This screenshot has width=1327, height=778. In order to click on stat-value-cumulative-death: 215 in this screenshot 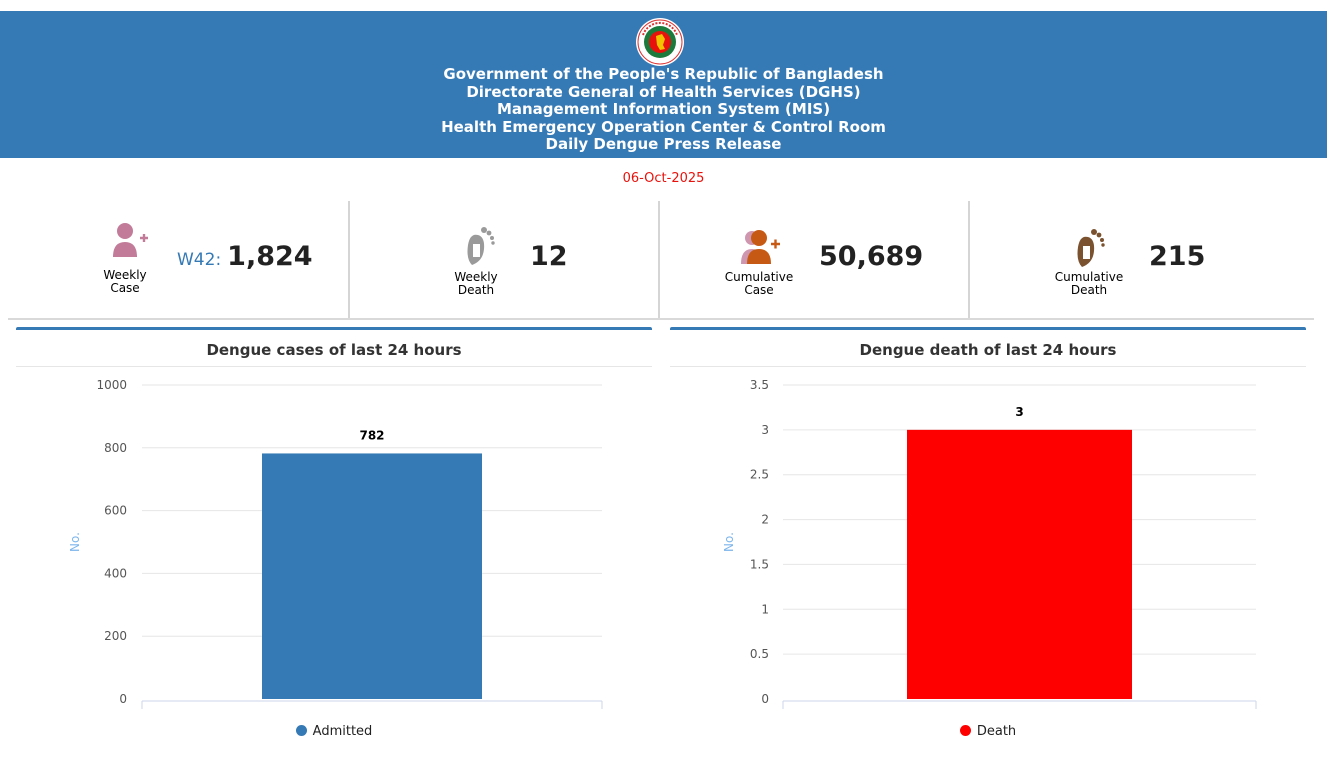, I will do `click(1177, 256)`.